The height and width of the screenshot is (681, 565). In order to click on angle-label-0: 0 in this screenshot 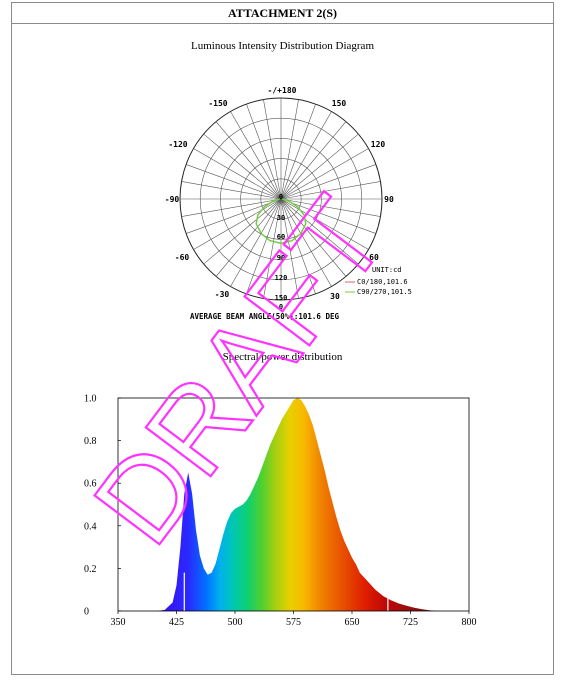, I will do `click(281, 307)`.